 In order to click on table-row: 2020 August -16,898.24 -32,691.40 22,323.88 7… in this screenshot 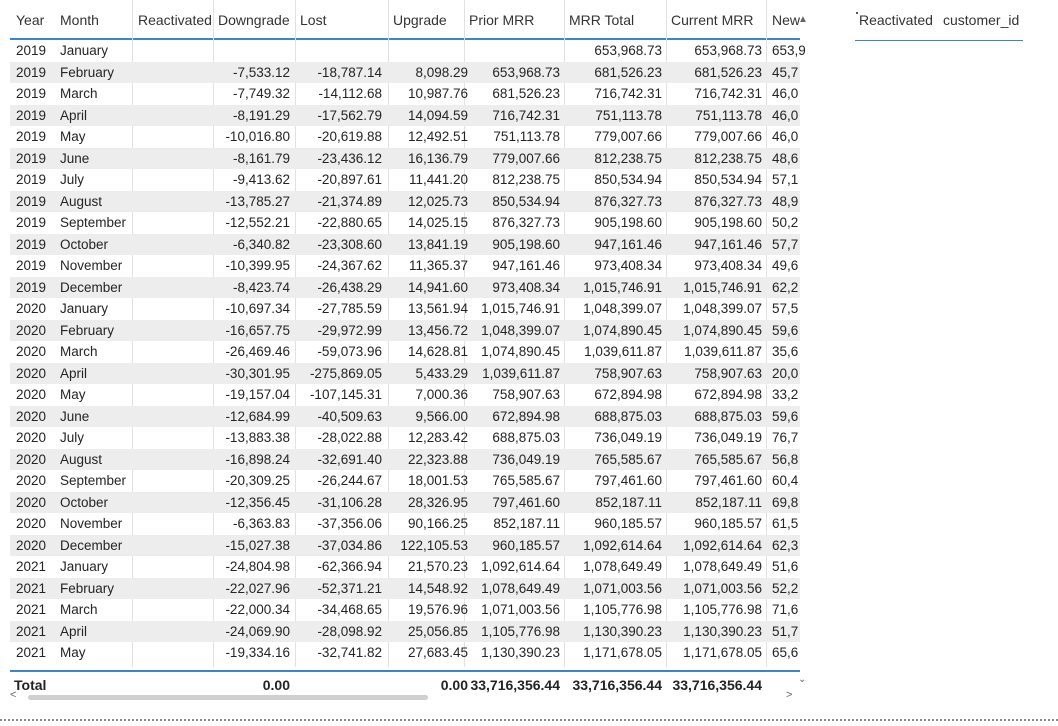, I will do `click(405, 459)`.